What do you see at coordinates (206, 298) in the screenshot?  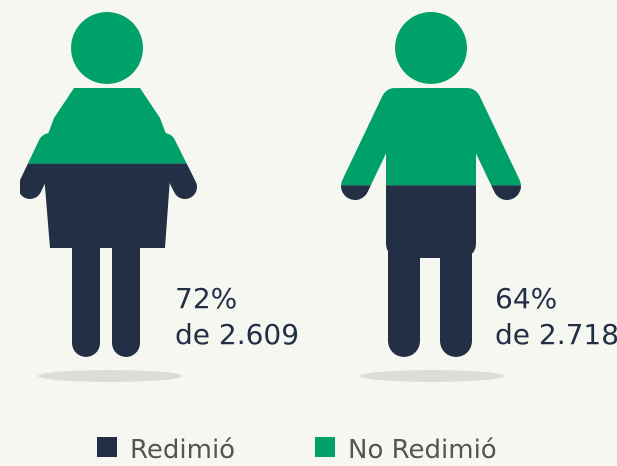 I see `value-label: 72%` at bounding box center [206, 298].